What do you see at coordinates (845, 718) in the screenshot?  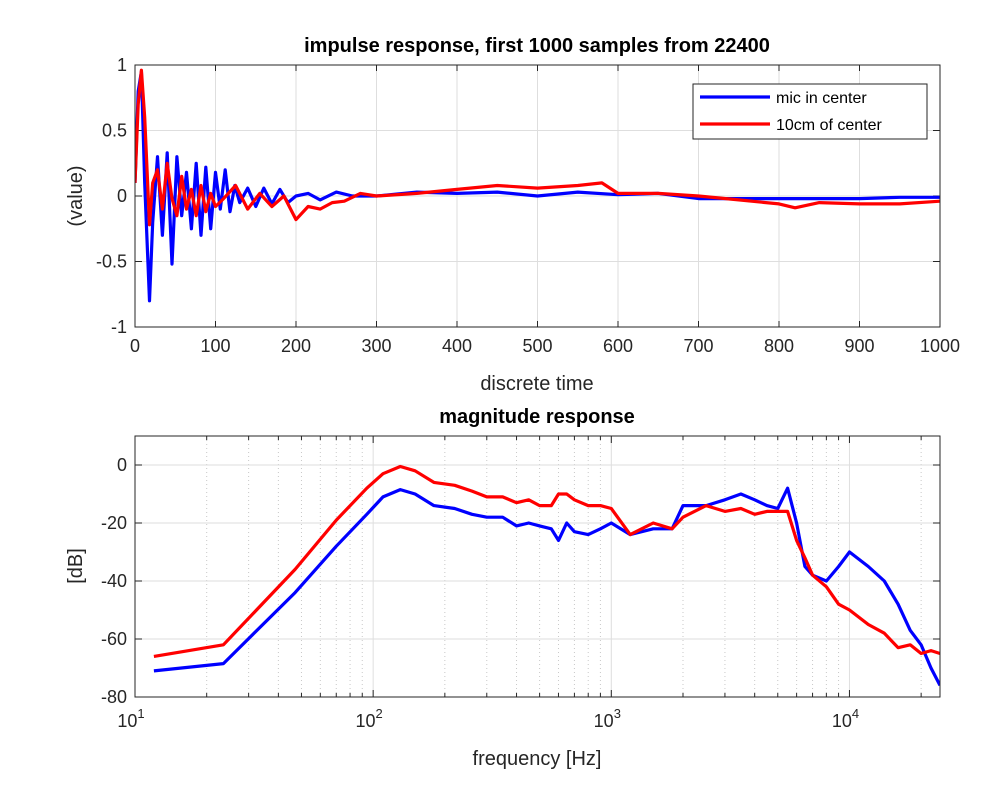 I see `x-tick-label: 10⁴` at bounding box center [845, 718].